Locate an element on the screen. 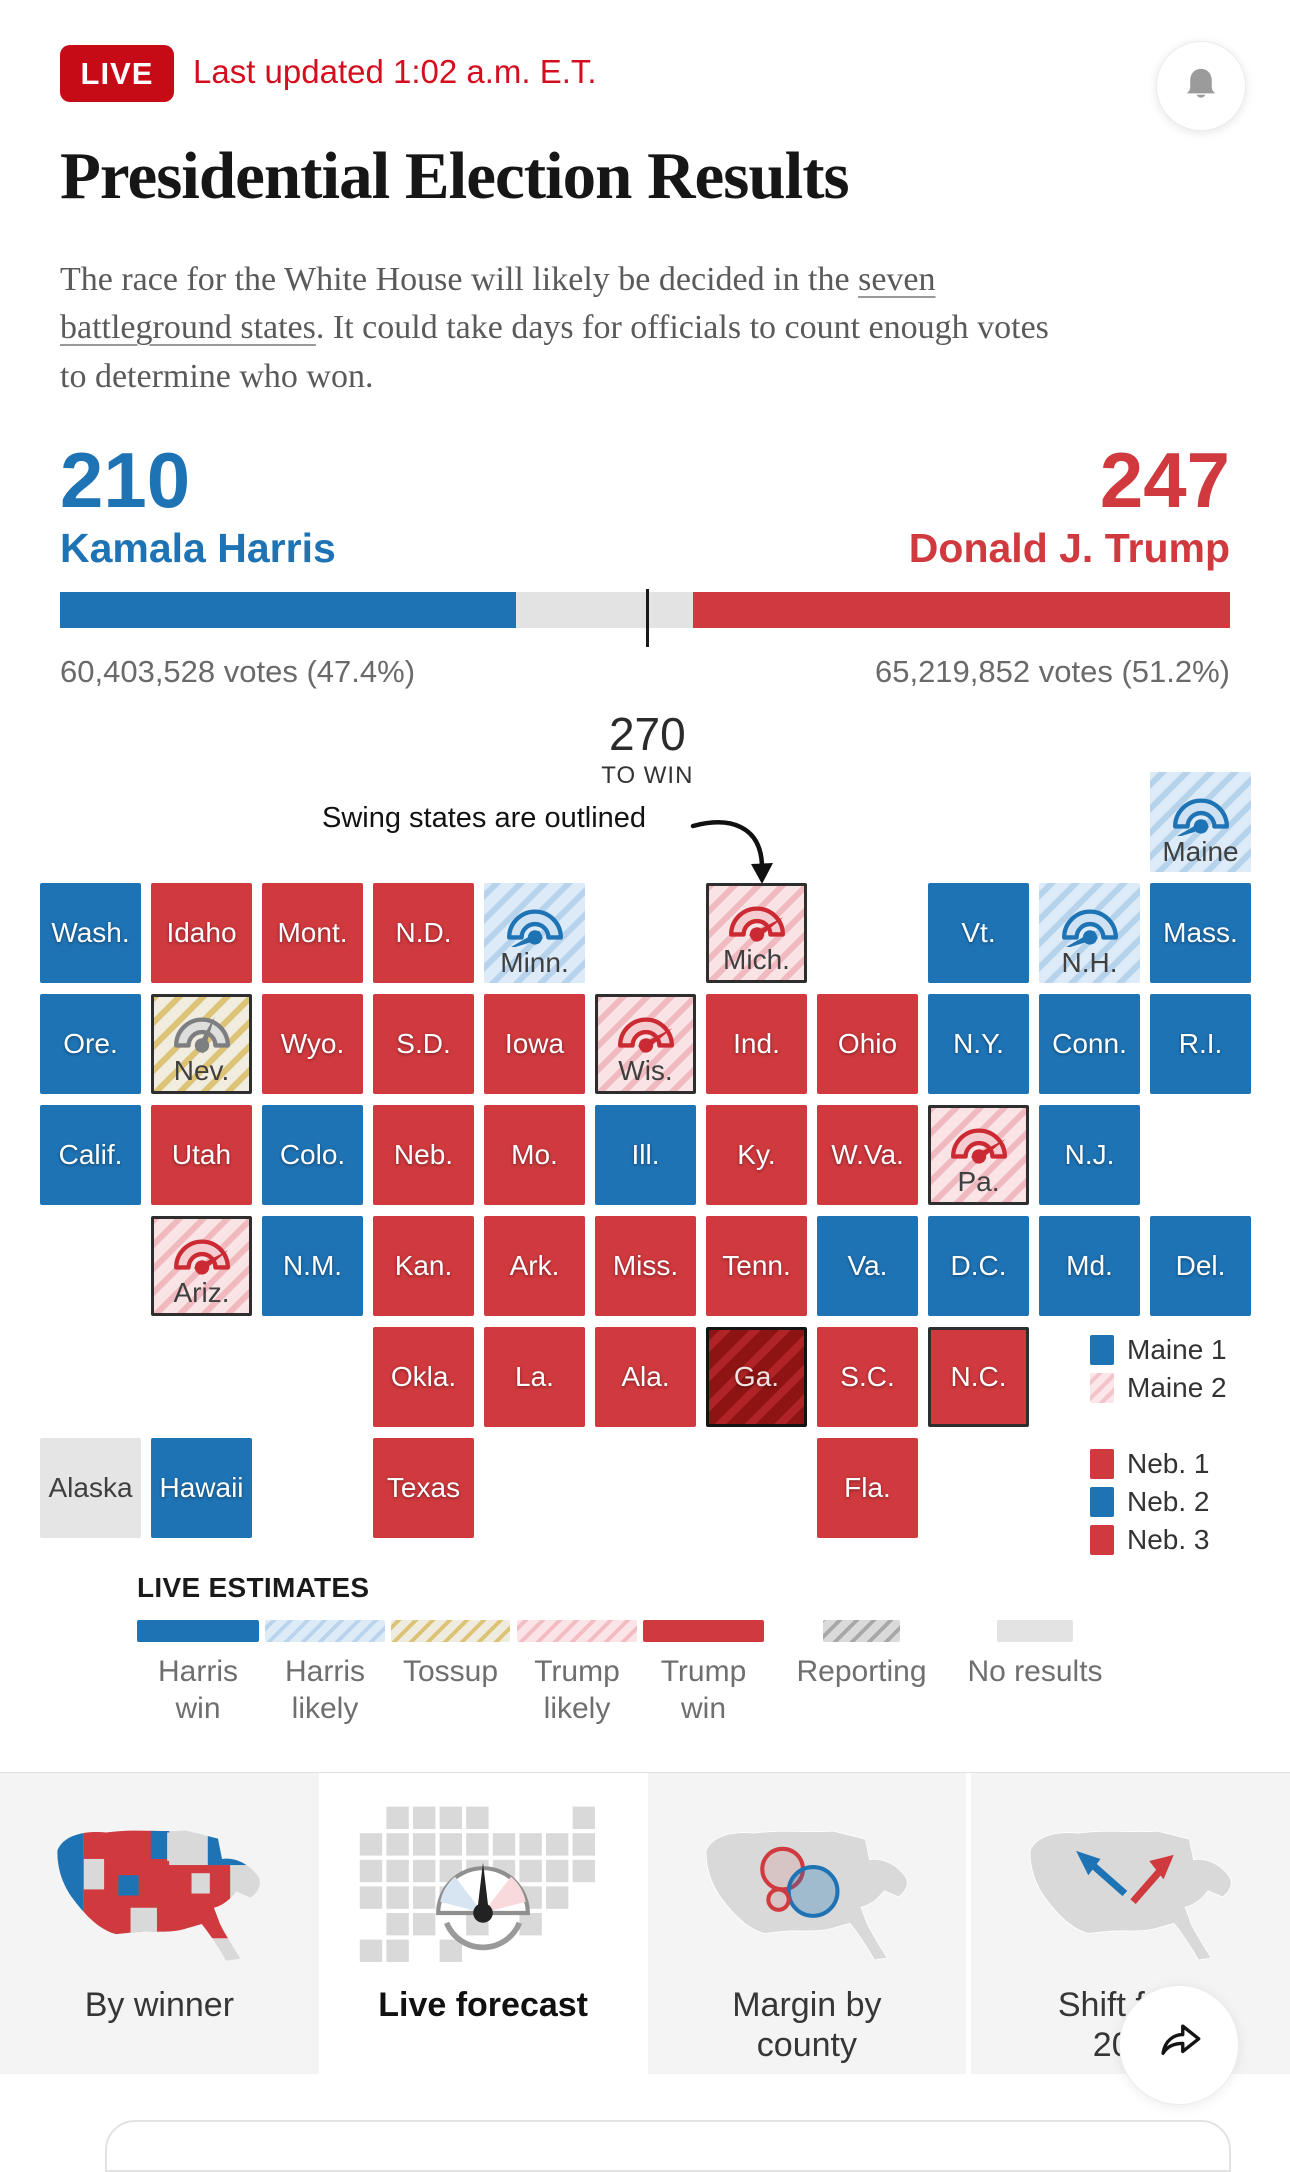 Image resolution: width=1290 pixels, height=2172 pixels. state-label: Va. is located at coordinates (867, 1265).